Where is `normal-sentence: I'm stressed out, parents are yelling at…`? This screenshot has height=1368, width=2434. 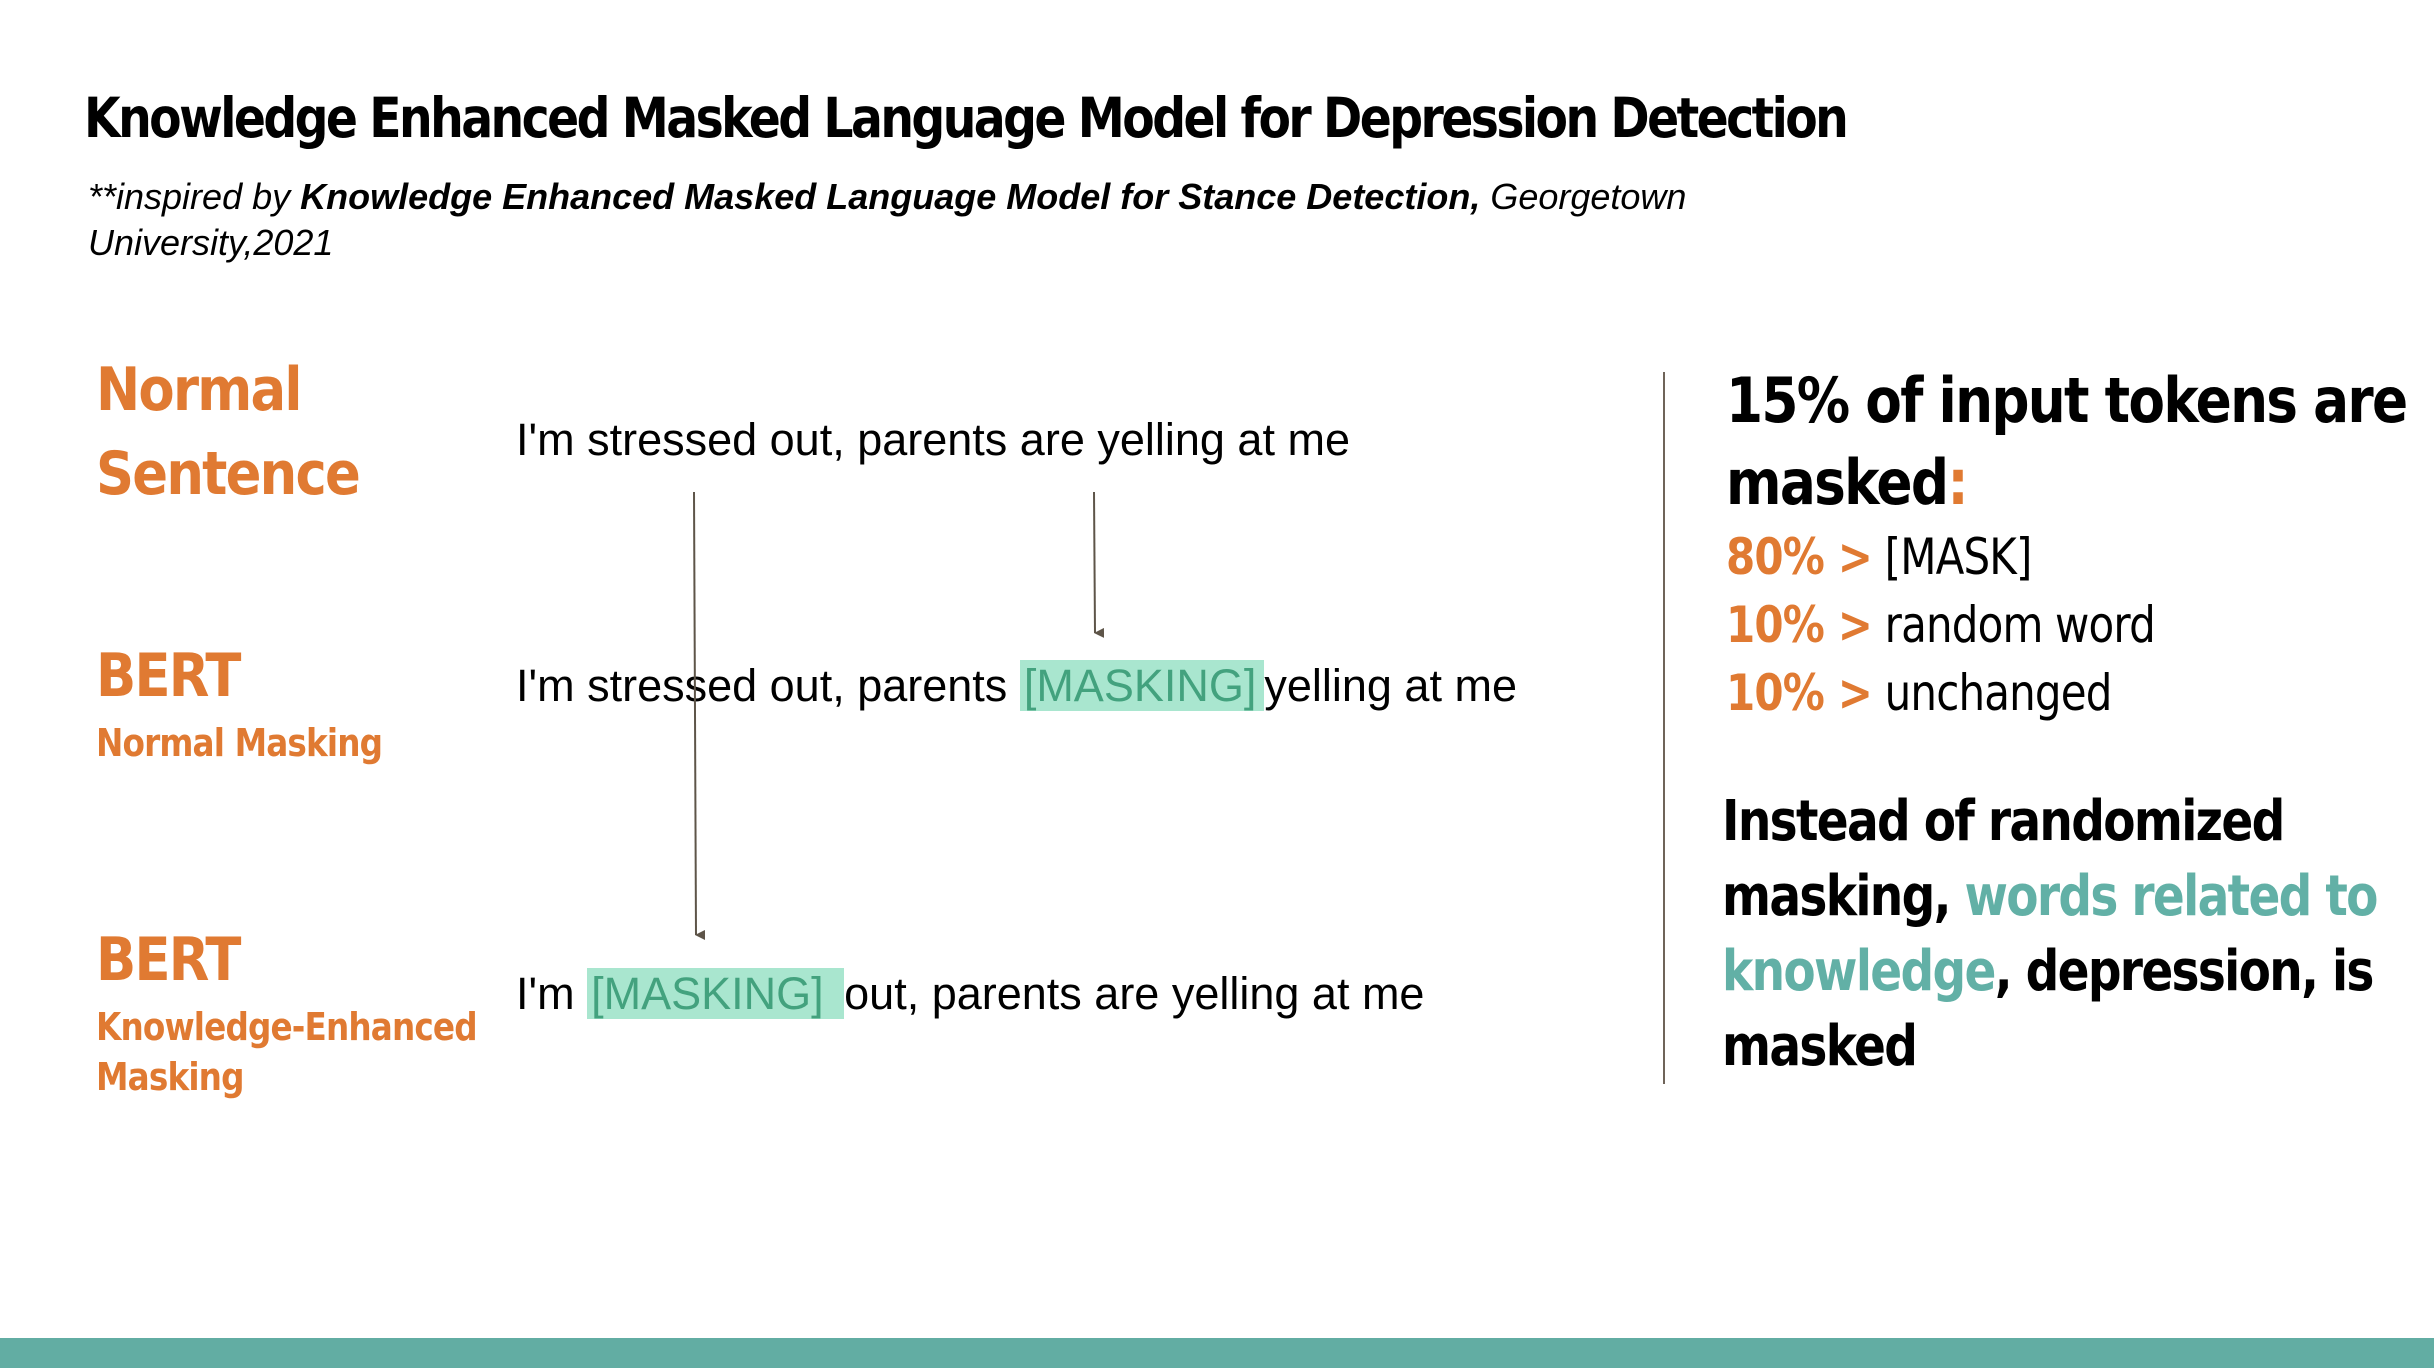
normal-sentence: I'm stressed out, parents are yelling at… is located at coordinates (933, 439).